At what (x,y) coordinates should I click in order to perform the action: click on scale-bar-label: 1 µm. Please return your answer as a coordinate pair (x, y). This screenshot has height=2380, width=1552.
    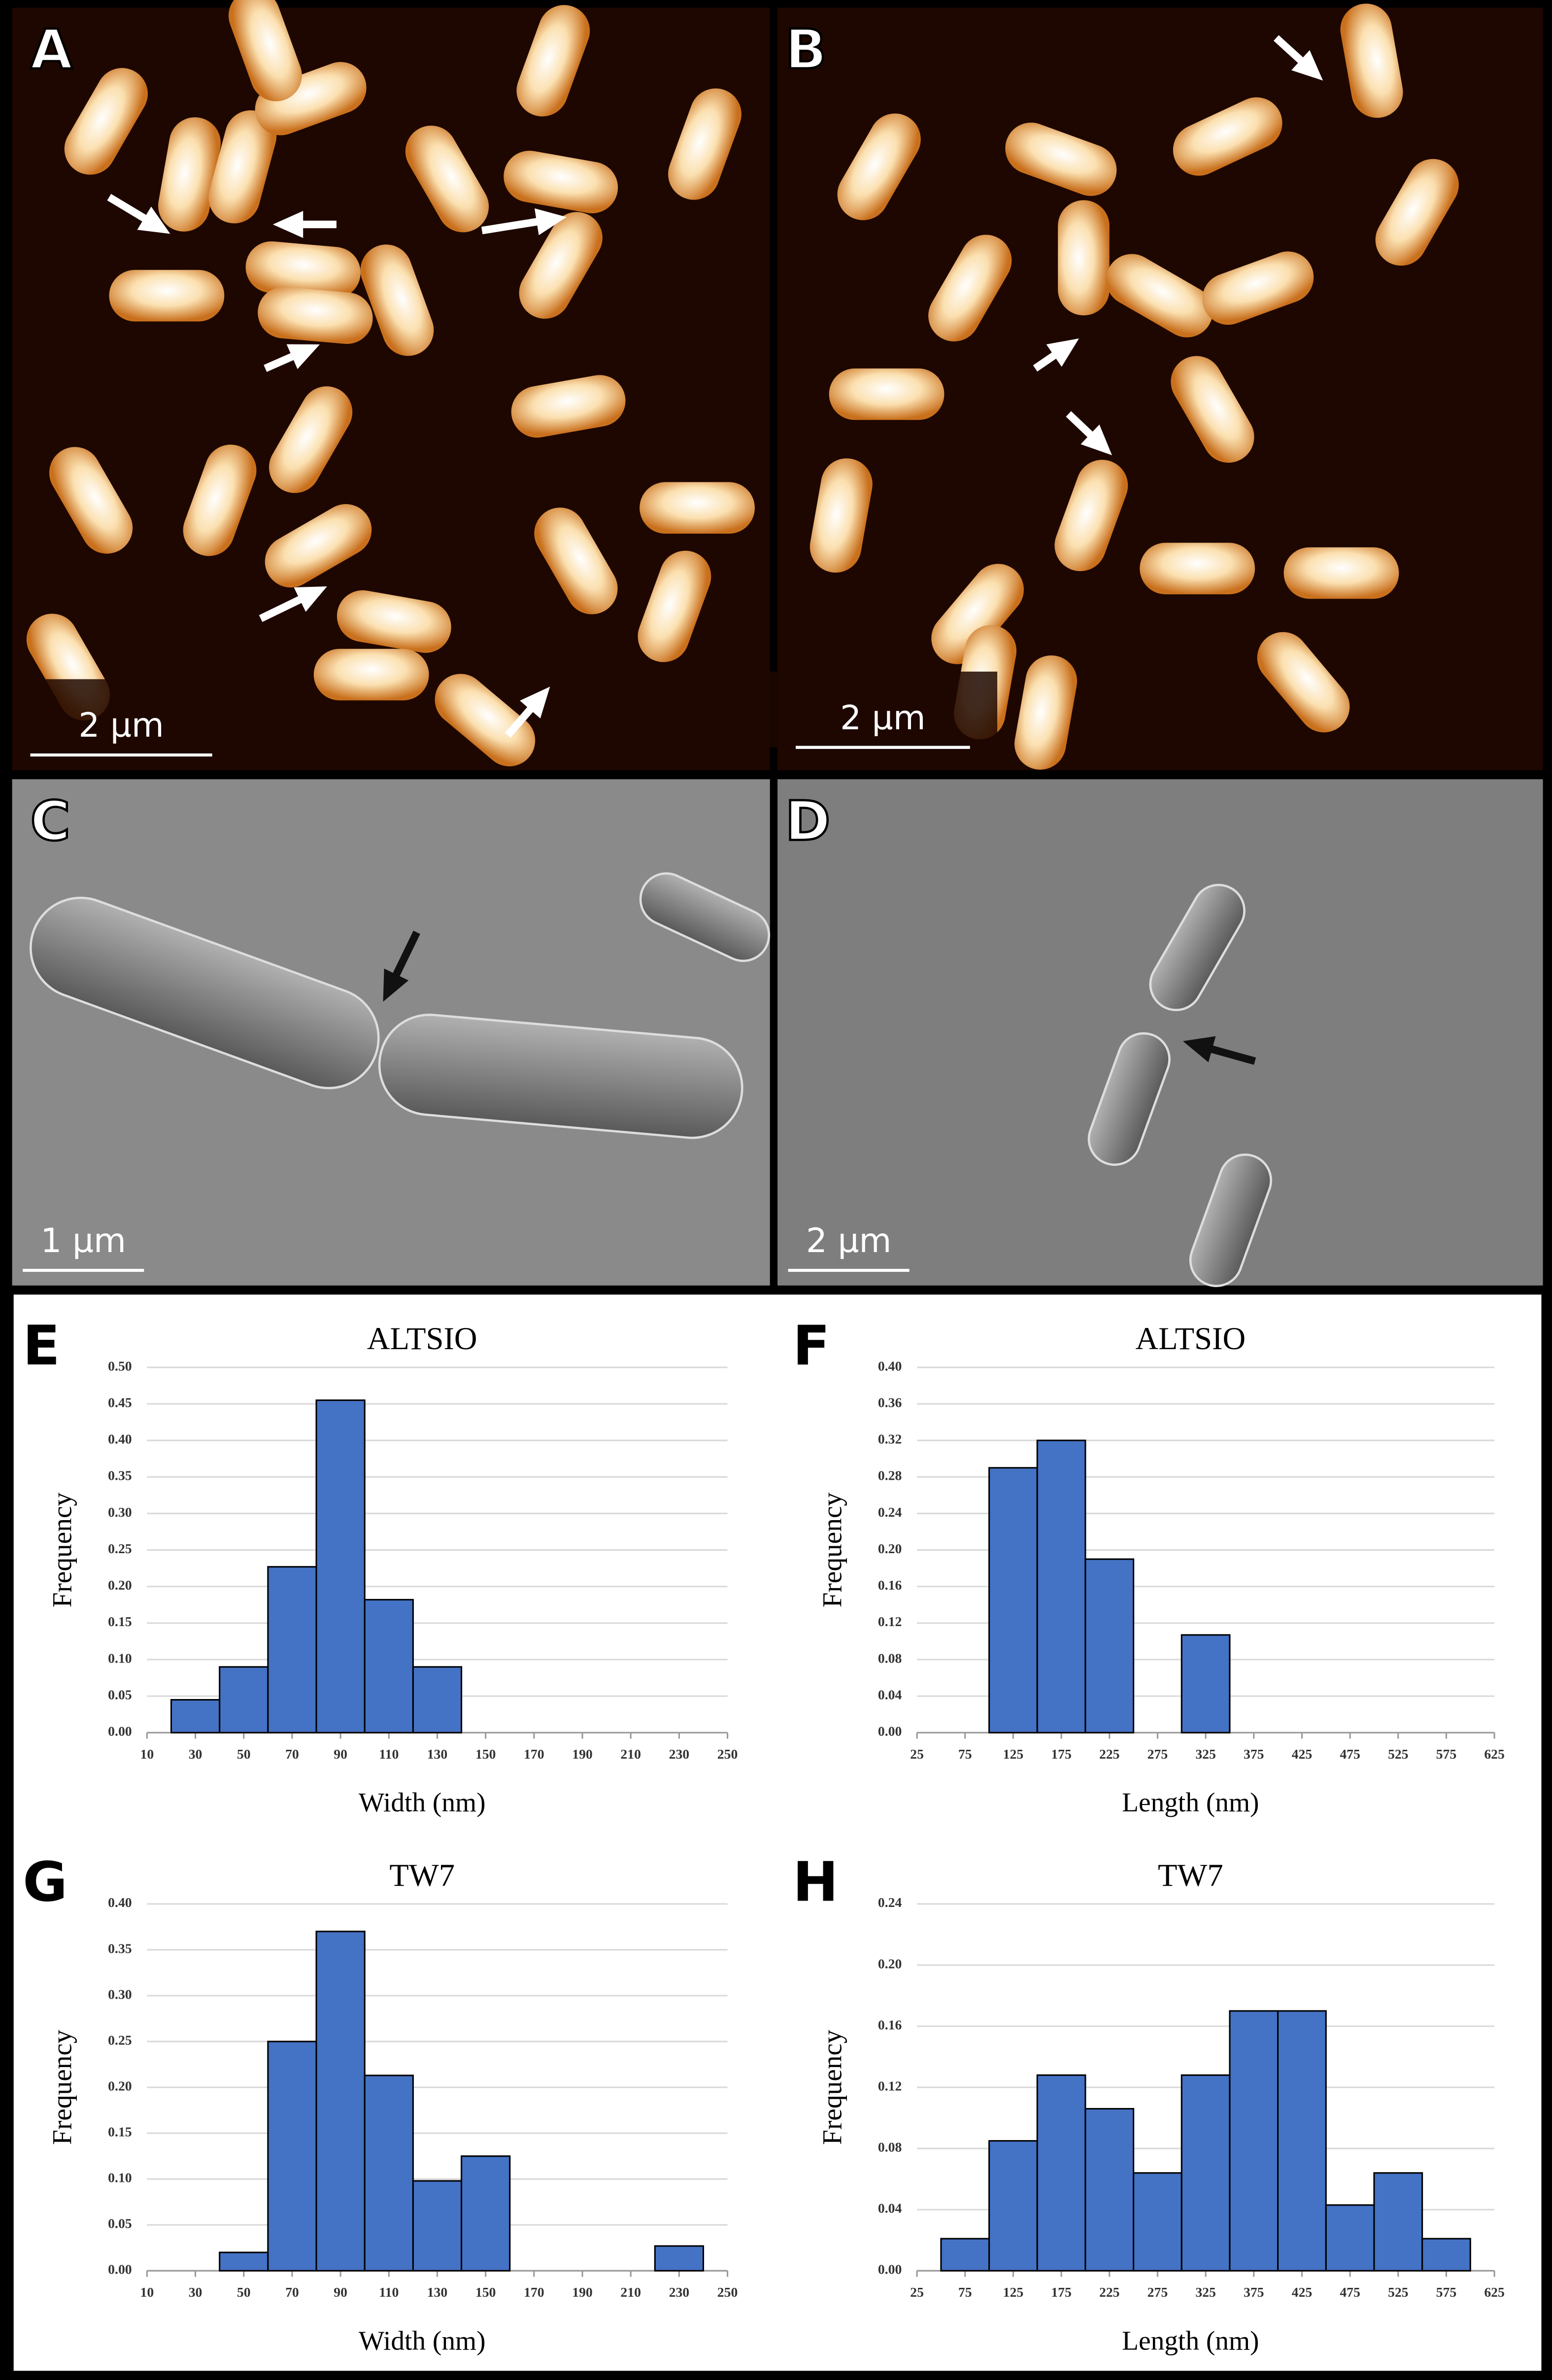
    Looking at the image, I should click on (83, 1240).